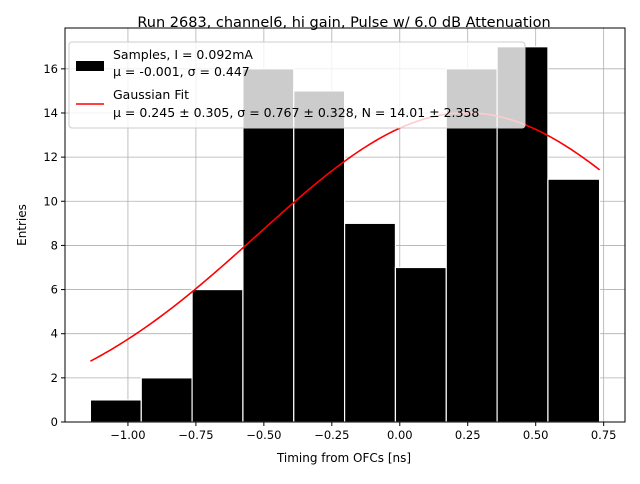  Describe the element at coordinates (536, 435) in the screenshot. I see `x-tick-label: 0.50` at that location.